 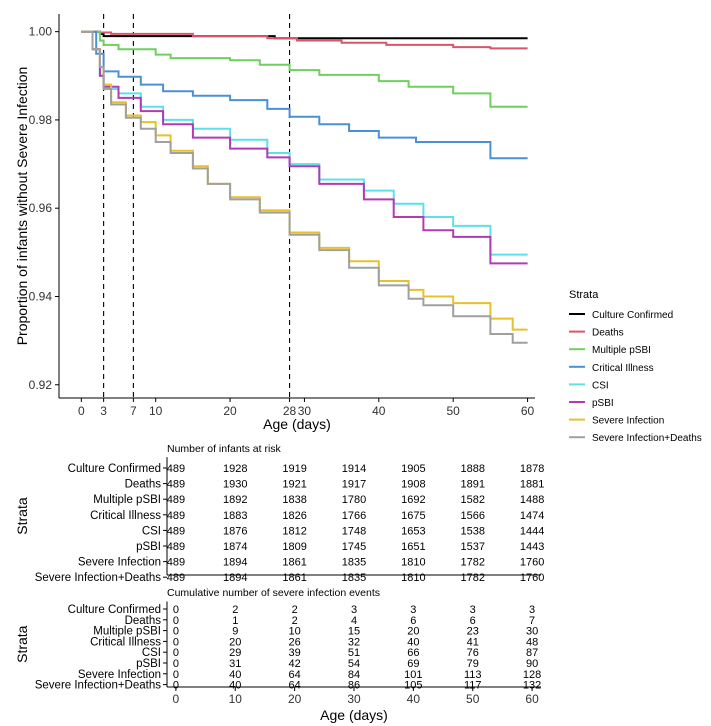 I want to click on risk-table-row-label-multiple-psbi: Multiple pSBI, so click(x=127, y=500).